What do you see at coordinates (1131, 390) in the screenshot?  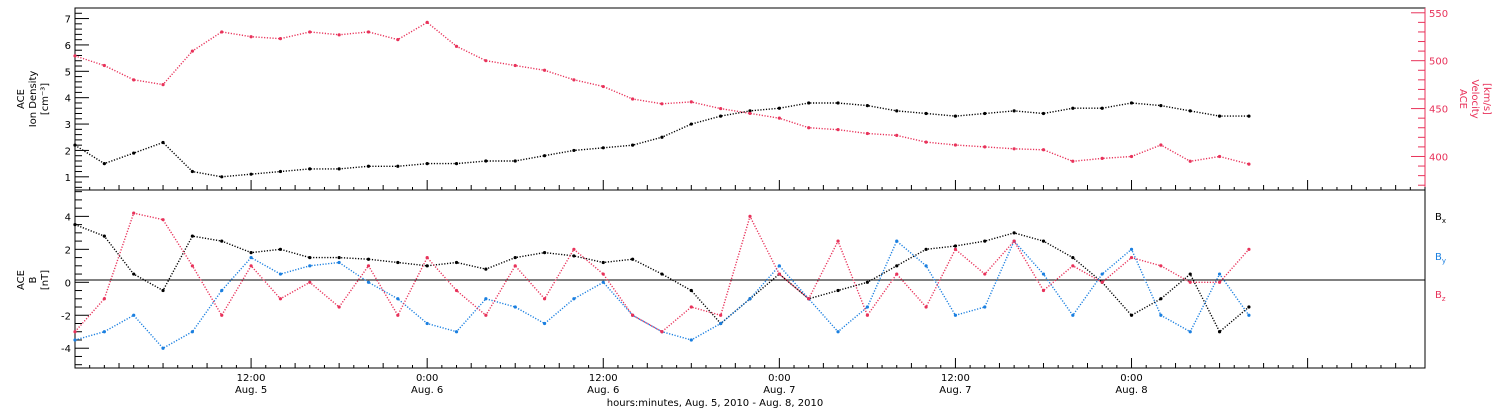 I see `x-tick-date: Aug. 8` at bounding box center [1131, 390].